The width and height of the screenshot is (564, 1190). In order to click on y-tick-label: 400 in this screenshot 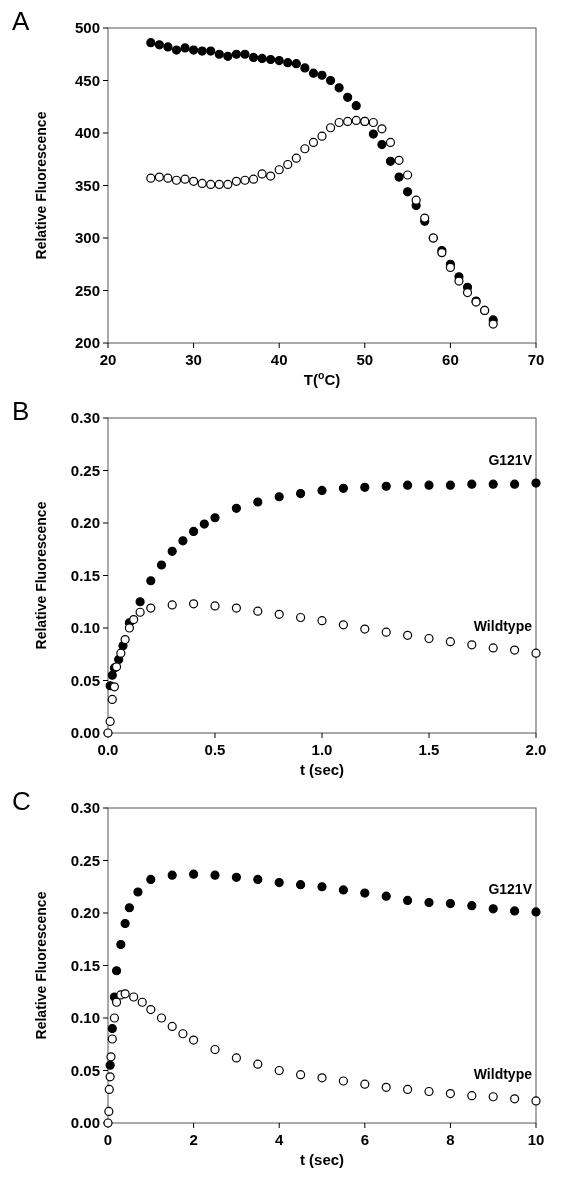, I will do `click(87, 132)`.